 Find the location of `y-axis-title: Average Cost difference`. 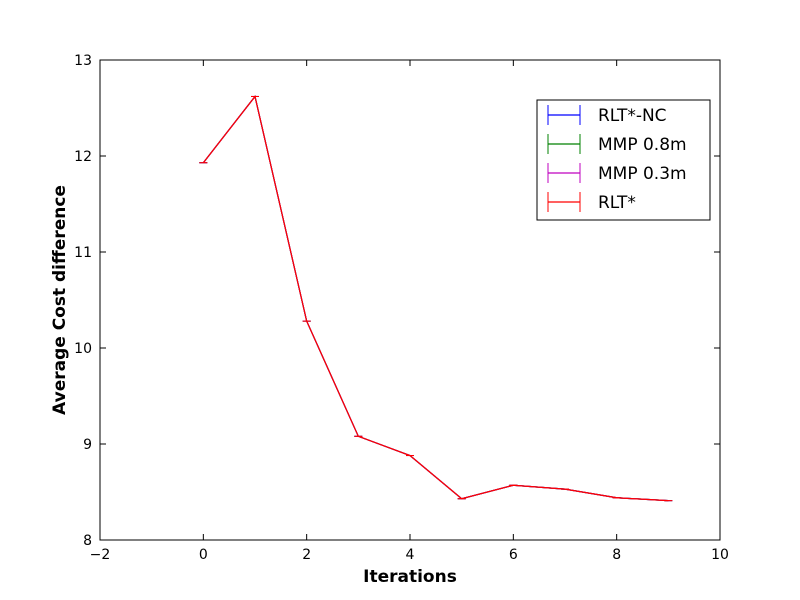

y-axis-title: Average Cost difference is located at coordinates (60, 300).